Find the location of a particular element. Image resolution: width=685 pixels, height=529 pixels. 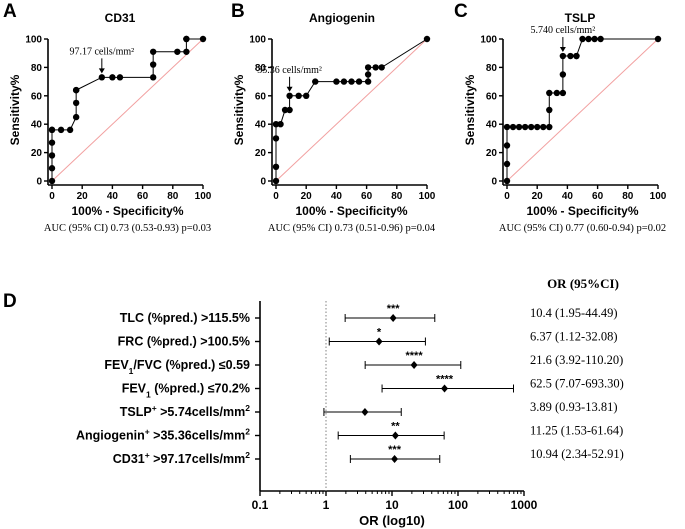

panel-letter: D is located at coordinates (10, 301).